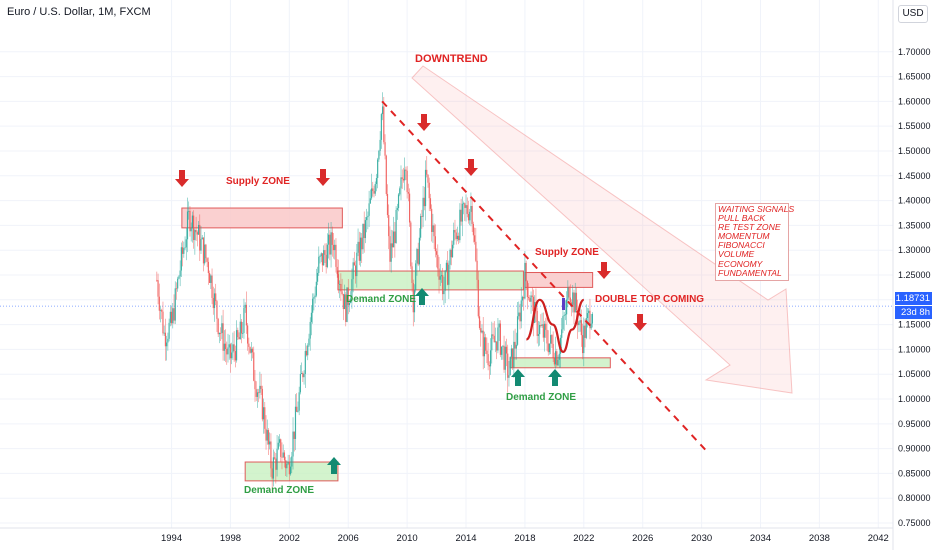 This screenshot has height=550, width=932. Describe the element at coordinates (79, 12) in the screenshot. I see `symbol-title: Euro / U.S. Dollar, 1M, FXCM` at that location.